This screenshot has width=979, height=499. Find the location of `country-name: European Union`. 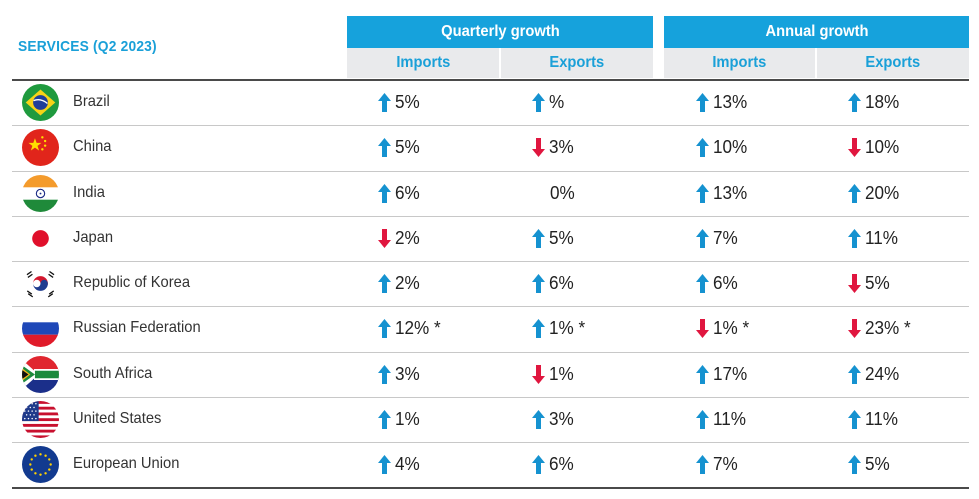

country-name: European Union is located at coordinates (126, 463).